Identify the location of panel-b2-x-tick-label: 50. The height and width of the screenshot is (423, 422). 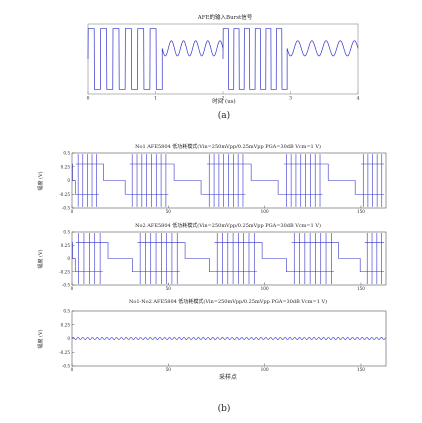
(169, 288).